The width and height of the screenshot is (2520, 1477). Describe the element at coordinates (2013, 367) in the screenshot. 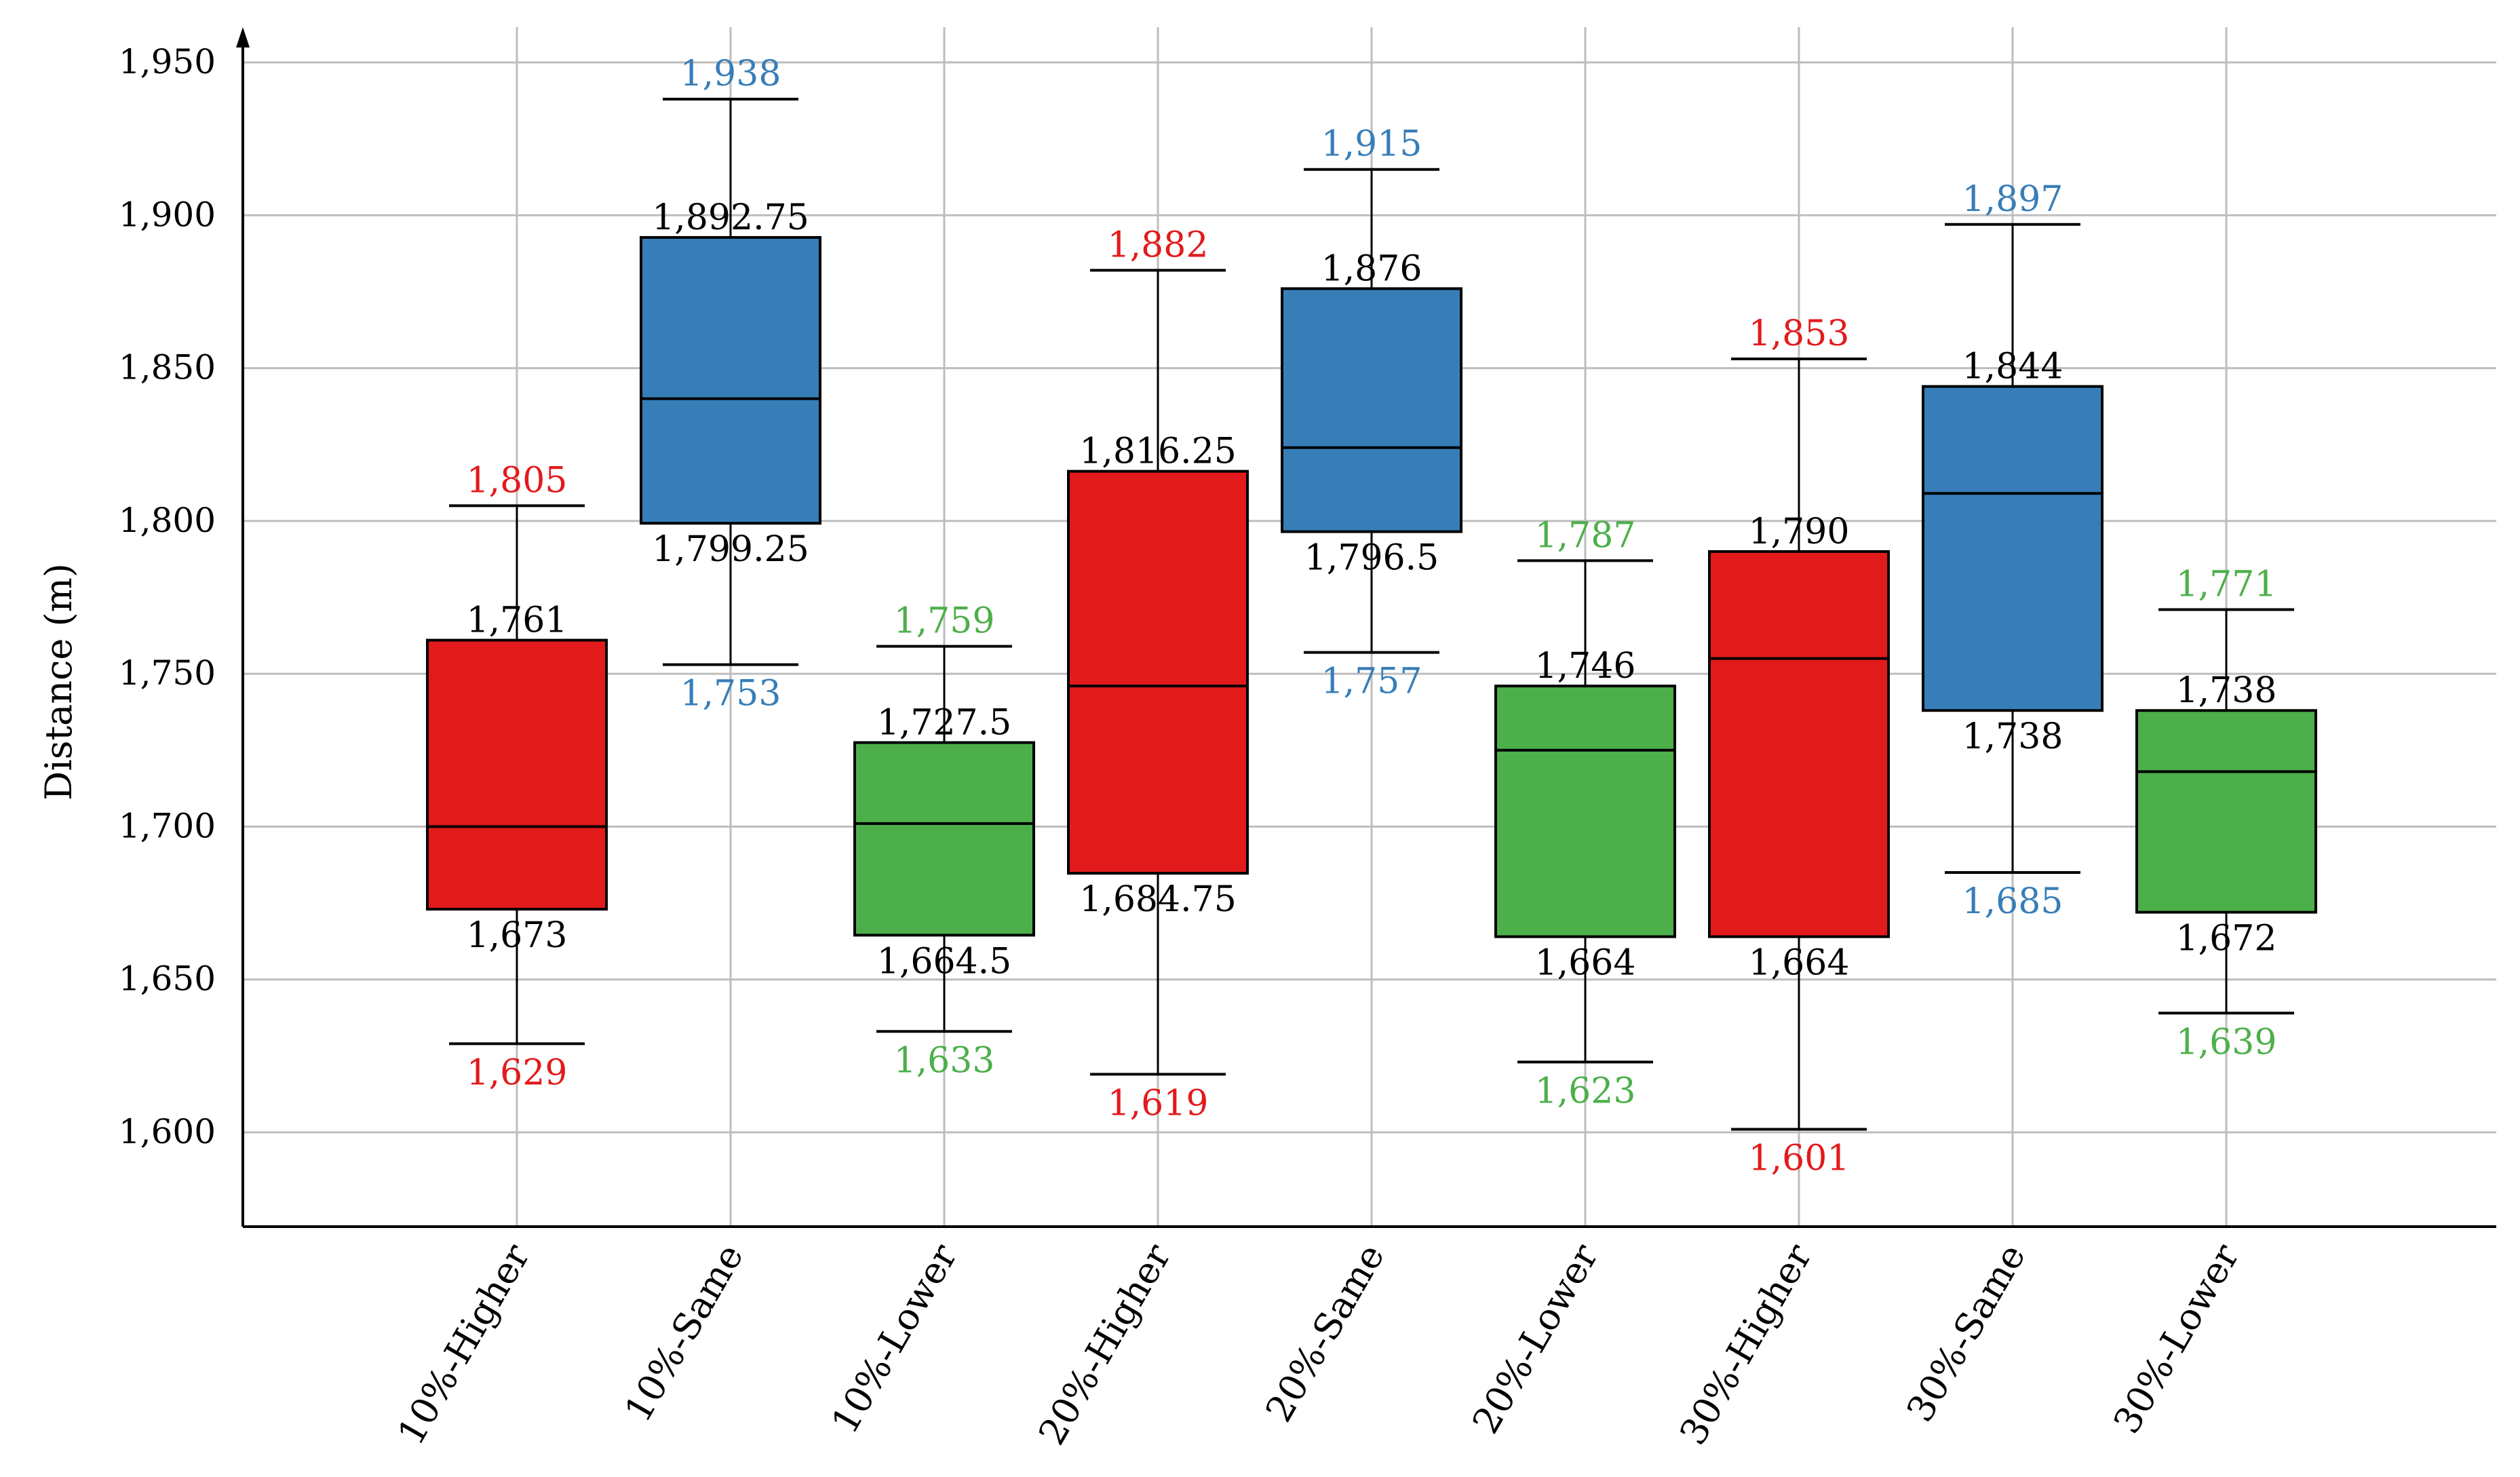

I see `q3-label: 1,844` at that location.